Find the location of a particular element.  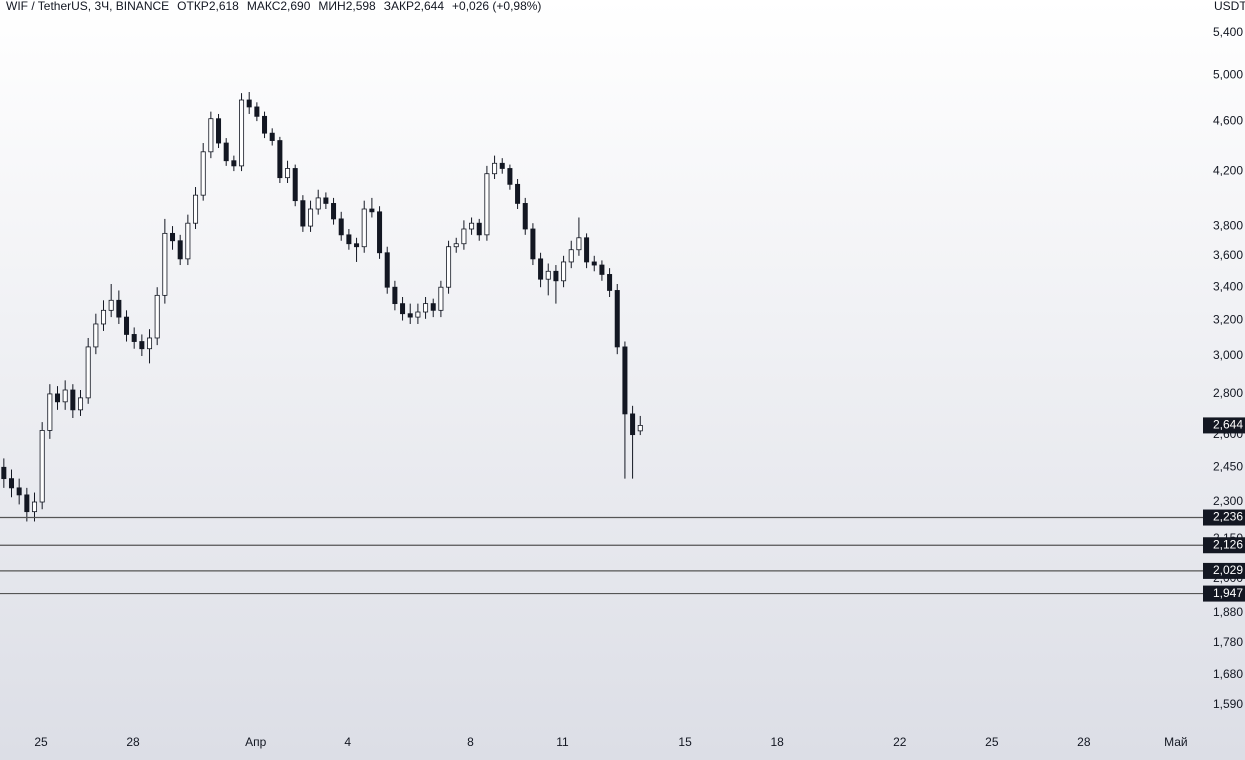

y-tick-label: 3,600 is located at coordinates (1228, 255).